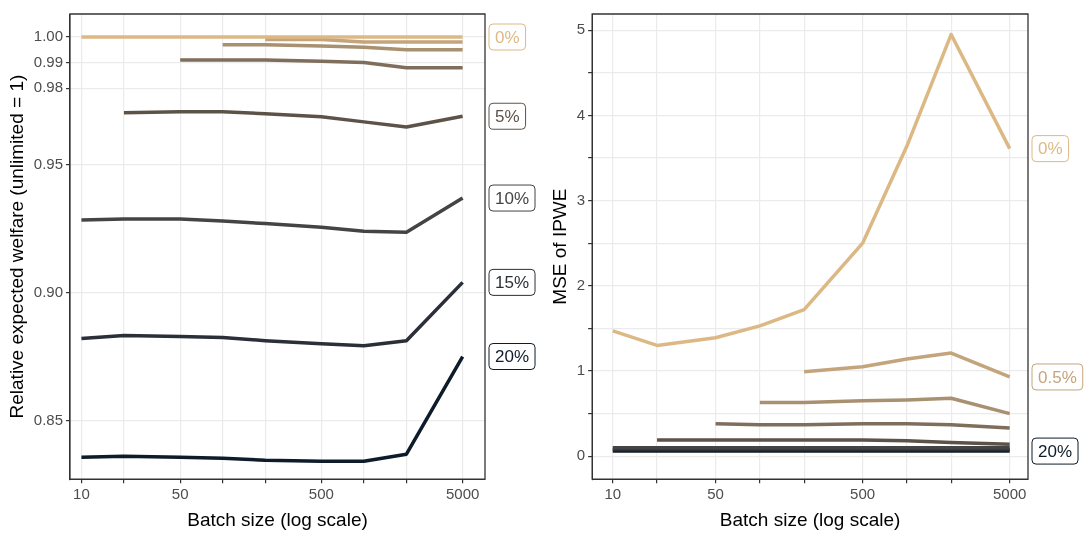 Image resolution: width=1086 pixels, height=534 pixels. What do you see at coordinates (48, 36) in the screenshot?
I see `y-tick-label: 1.00` at bounding box center [48, 36].